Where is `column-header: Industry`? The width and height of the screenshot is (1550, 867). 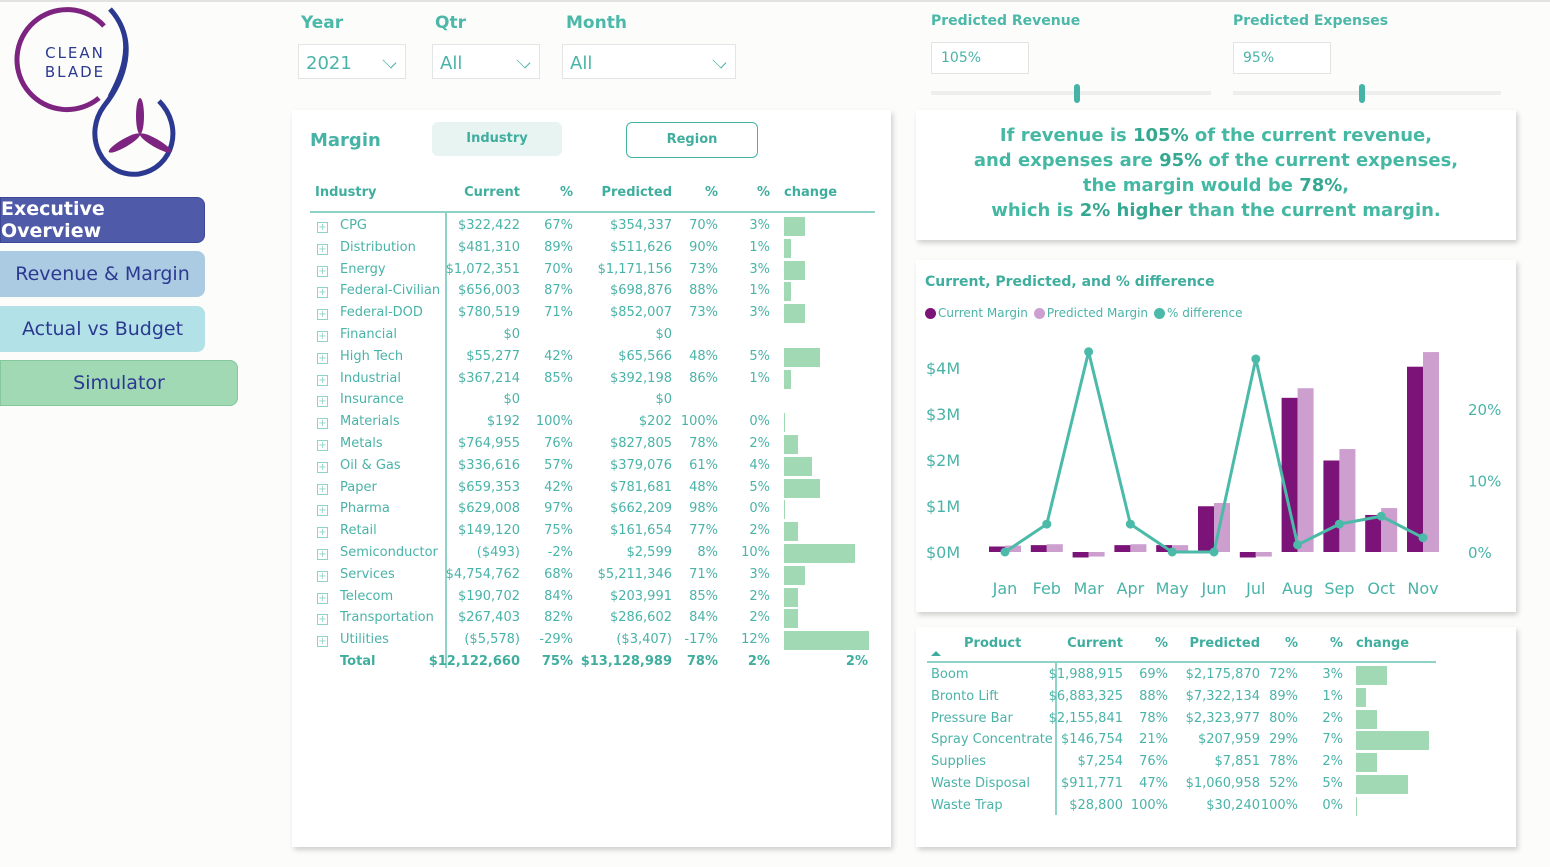
column-header: Industry is located at coordinates (346, 192).